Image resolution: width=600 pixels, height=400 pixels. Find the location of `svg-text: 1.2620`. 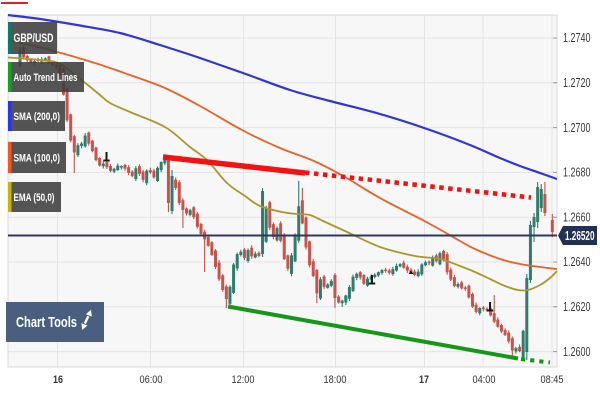

svg-text: 1.2620 is located at coordinates (577, 306).